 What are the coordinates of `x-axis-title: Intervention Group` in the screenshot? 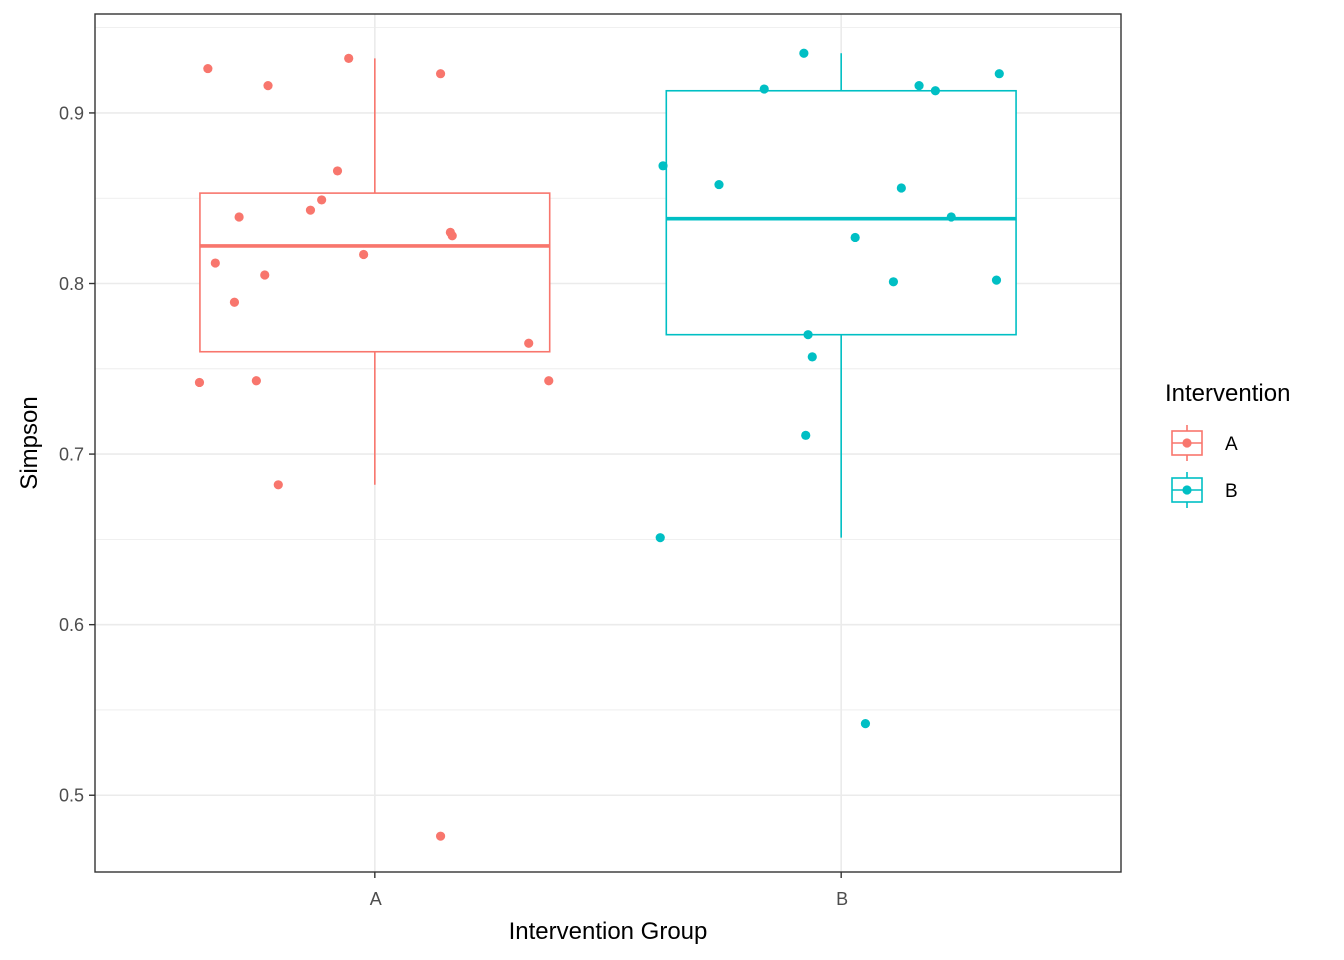 It's located at (608, 931).